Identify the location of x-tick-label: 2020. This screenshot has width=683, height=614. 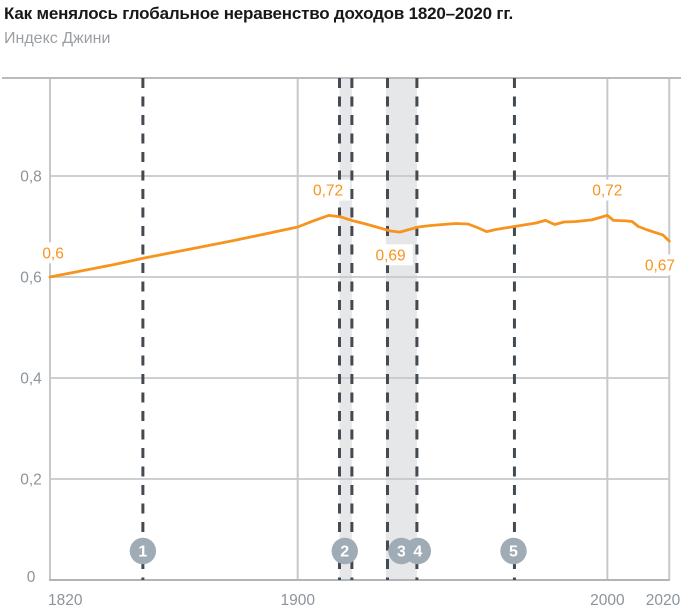
(663, 600).